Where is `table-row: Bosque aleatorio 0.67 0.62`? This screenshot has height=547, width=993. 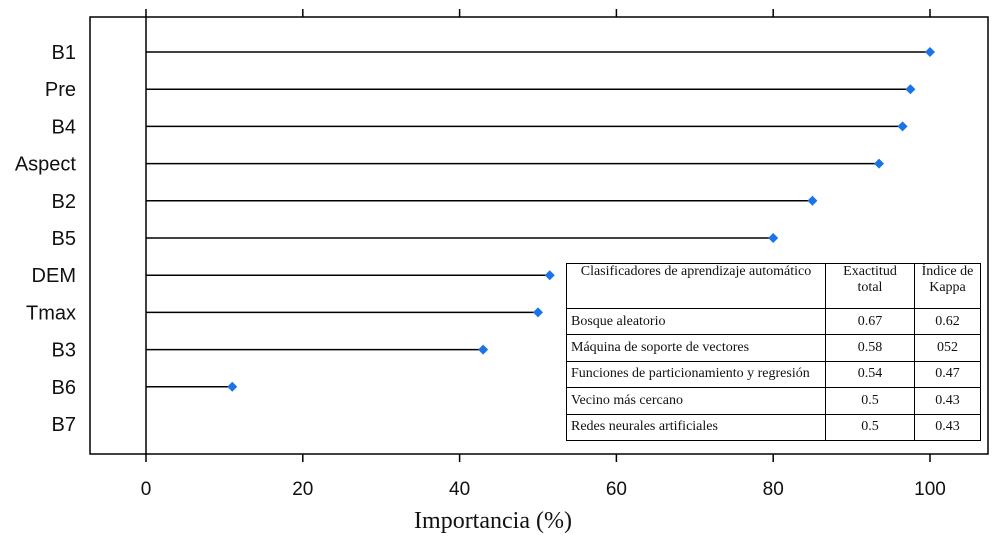
table-row: Bosque aleatorio 0.67 0.62 is located at coordinates (773, 321).